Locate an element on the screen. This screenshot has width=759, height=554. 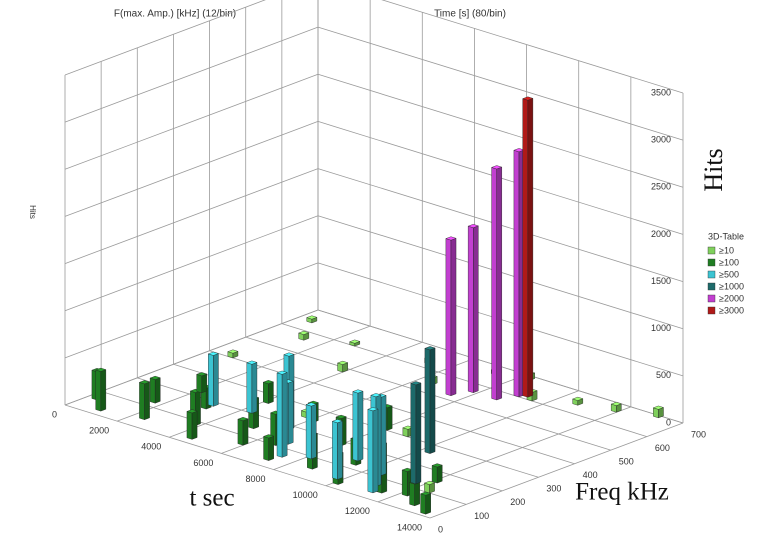
y-tick-label: 0 is located at coordinates (440, 529).